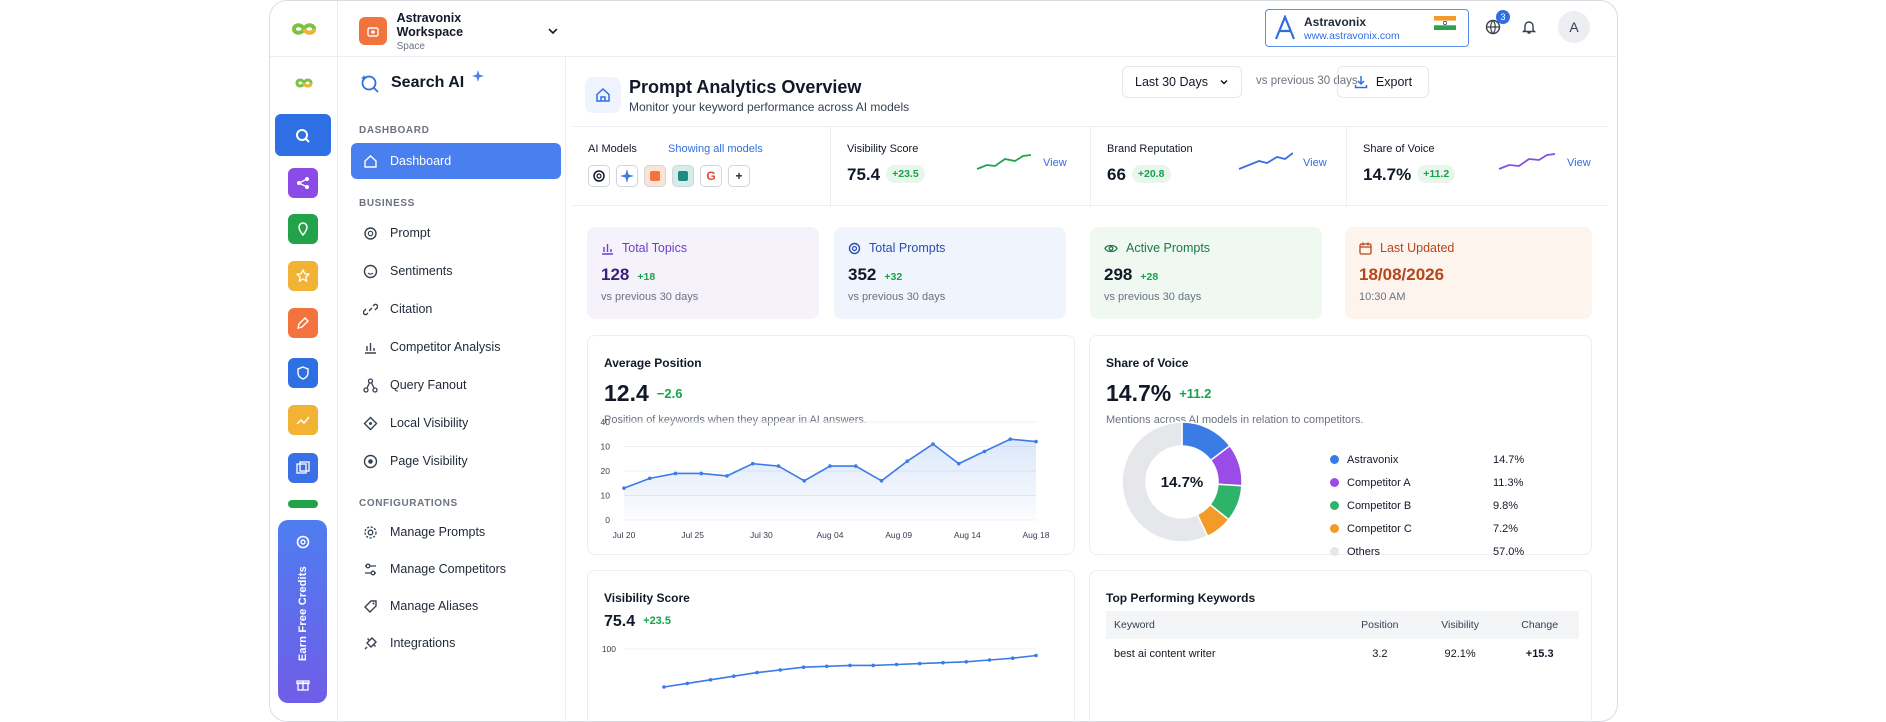 Image resolution: width=1886 pixels, height=722 pixels. Describe the element at coordinates (302, 685) in the screenshot. I see `gift-icon` at that location.